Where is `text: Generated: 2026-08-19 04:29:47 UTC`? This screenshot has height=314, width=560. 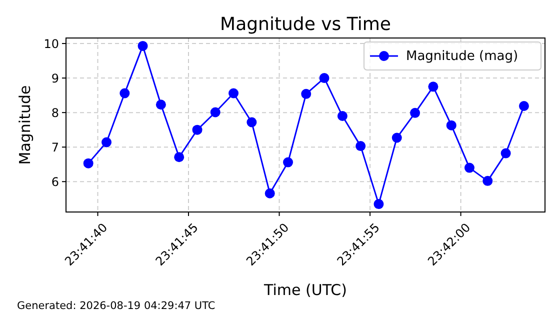
text: Generated: 2026-08-19 04:29:47 UTC is located at coordinates (116, 306).